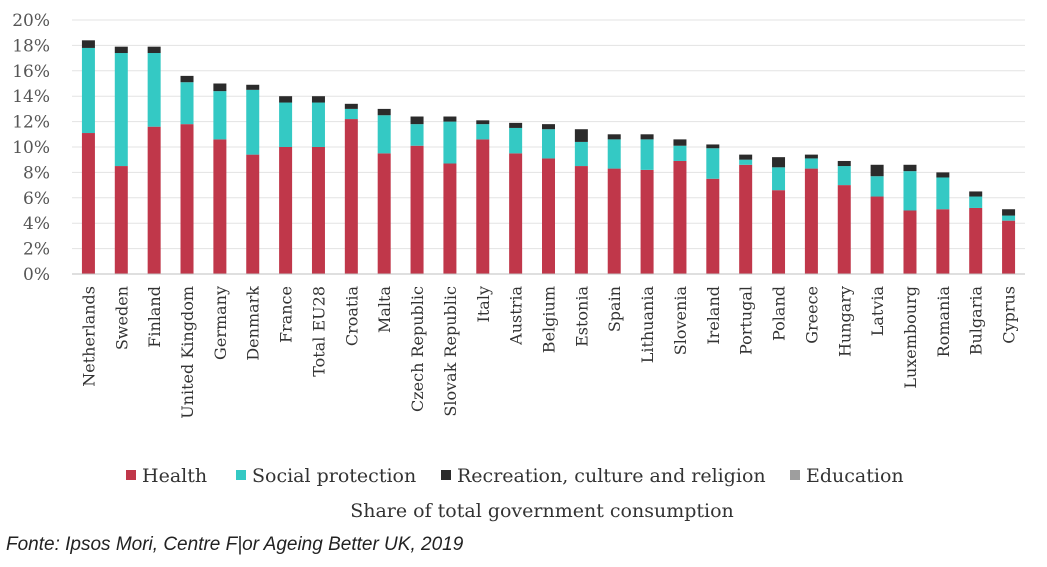 This screenshot has height=567, width=1047. Describe the element at coordinates (779, 313) in the screenshot. I see `x-tick-label: Poland` at that location.